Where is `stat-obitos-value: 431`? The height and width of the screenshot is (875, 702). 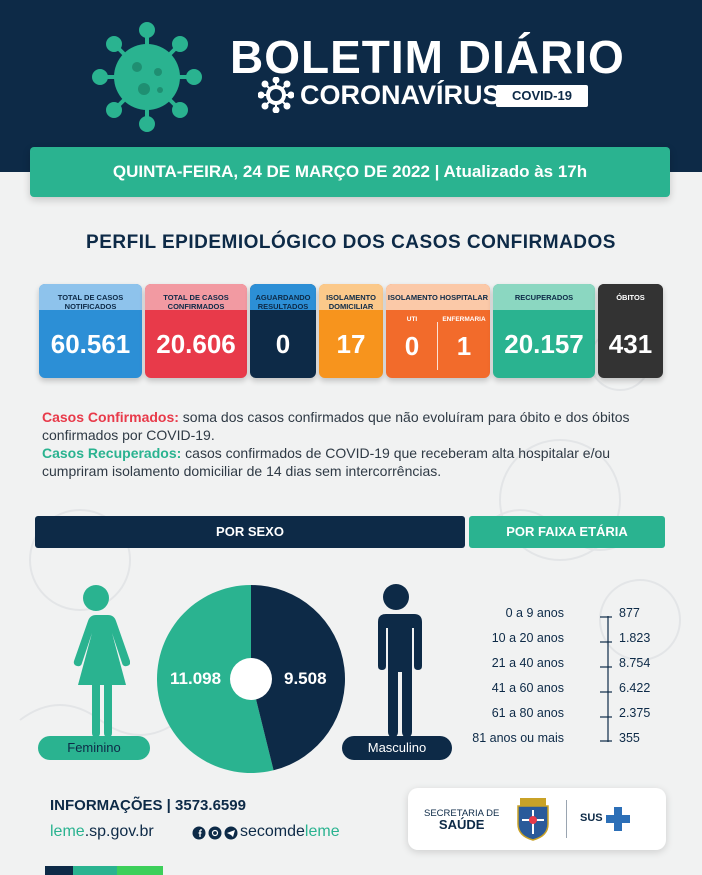
stat-obitos-value: 431 is located at coordinates (630, 344).